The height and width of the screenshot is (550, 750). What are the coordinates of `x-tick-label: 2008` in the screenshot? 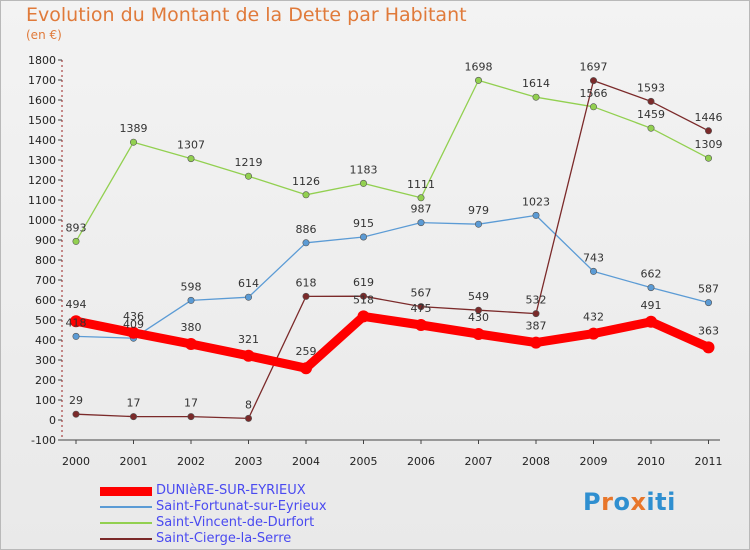 It's located at (536, 461).